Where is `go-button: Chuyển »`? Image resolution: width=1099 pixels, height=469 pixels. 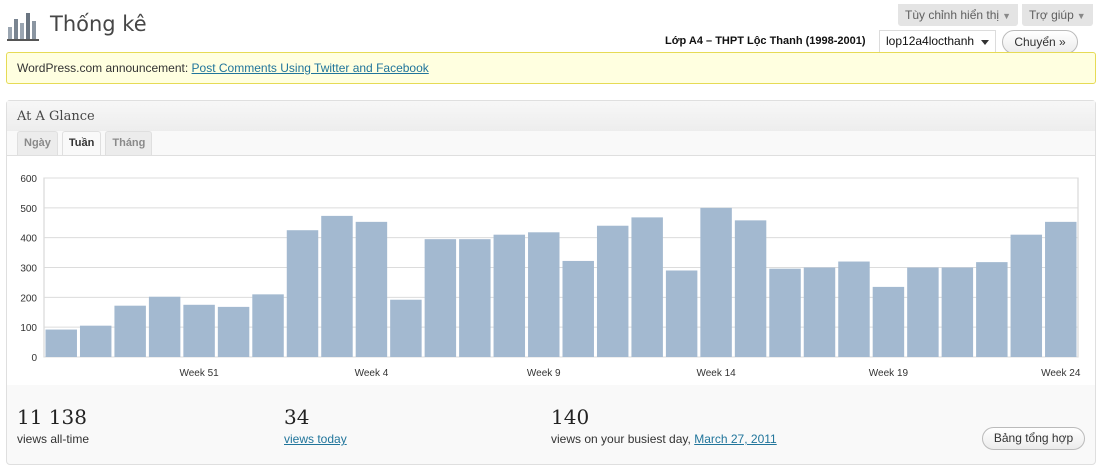
go-button: Chuyển » is located at coordinates (1040, 42).